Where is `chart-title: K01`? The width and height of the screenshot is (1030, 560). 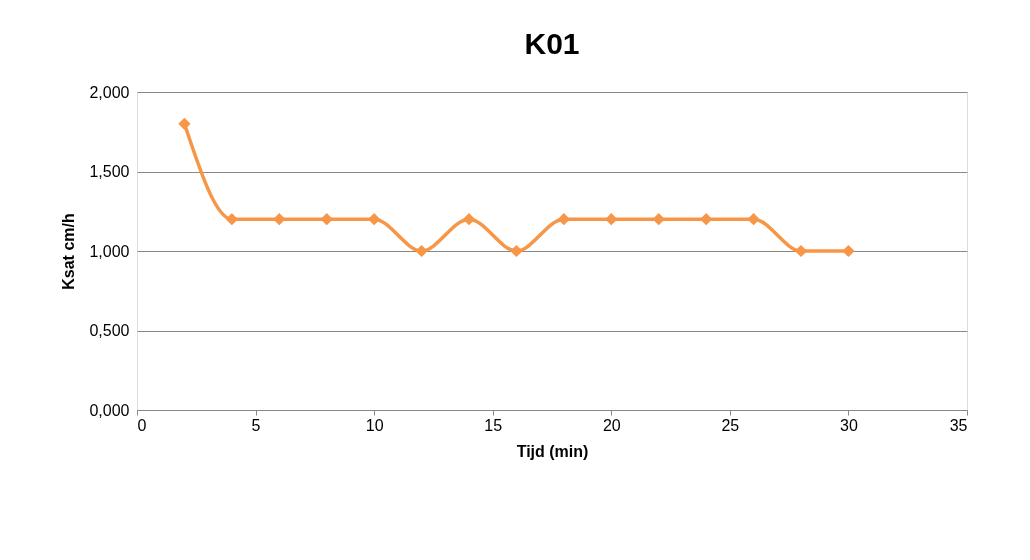
chart-title: K01 is located at coordinates (552, 43).